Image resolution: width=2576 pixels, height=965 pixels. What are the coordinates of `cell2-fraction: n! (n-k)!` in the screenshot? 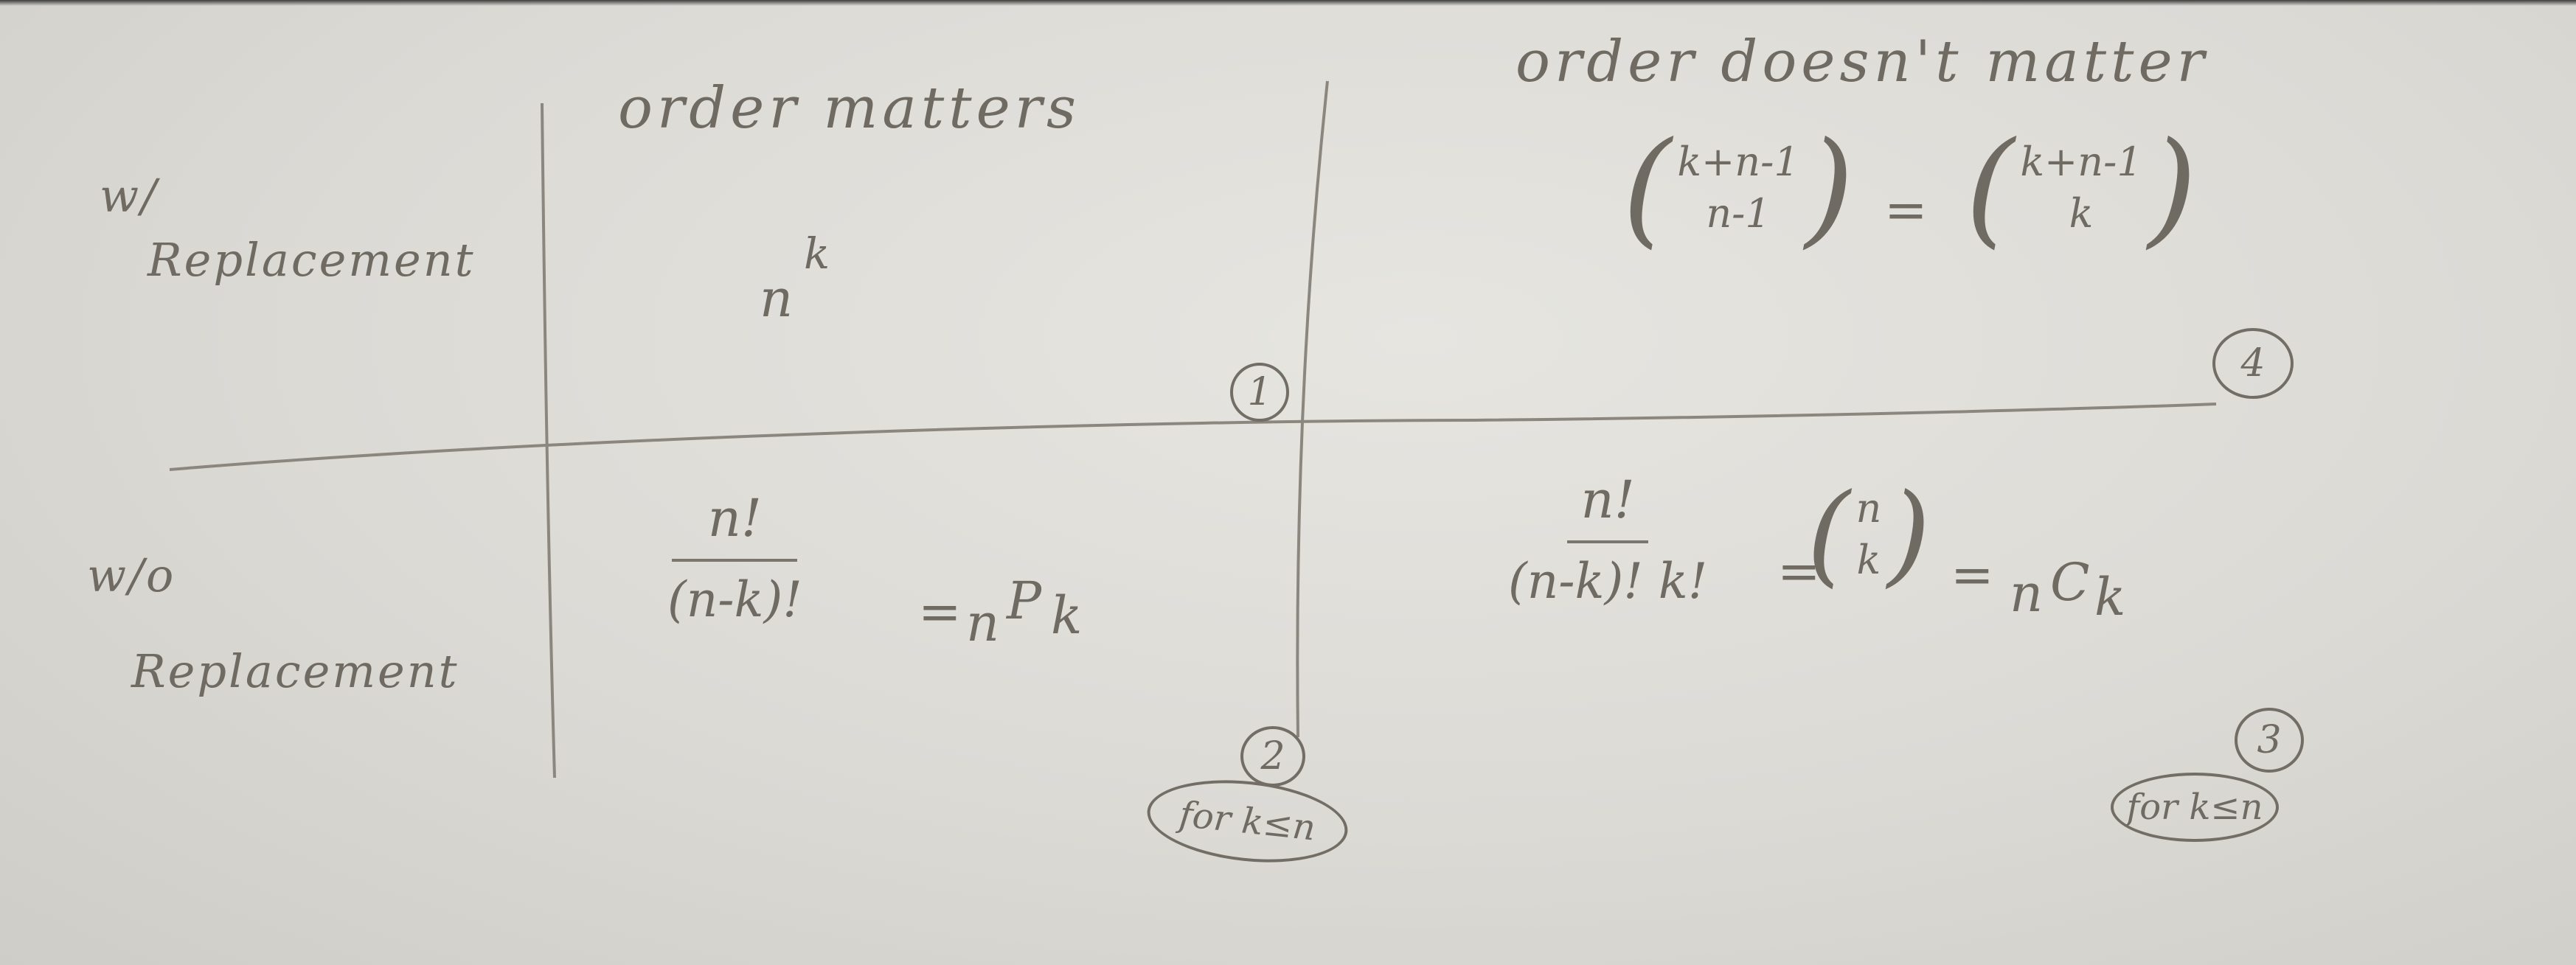 It's located at (734, 558).